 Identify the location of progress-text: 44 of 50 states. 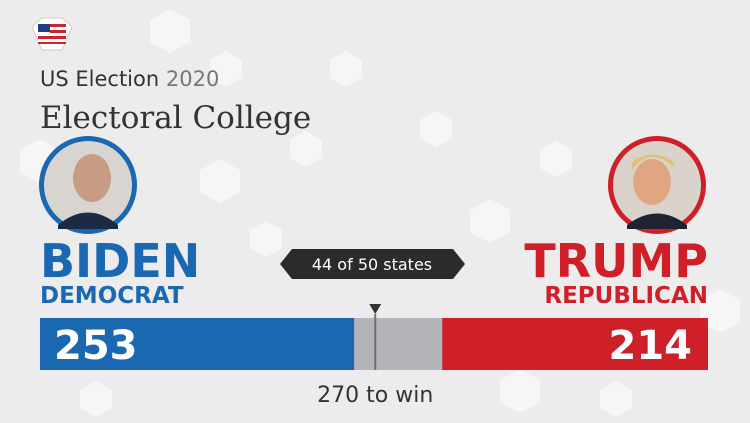
(372, 264).